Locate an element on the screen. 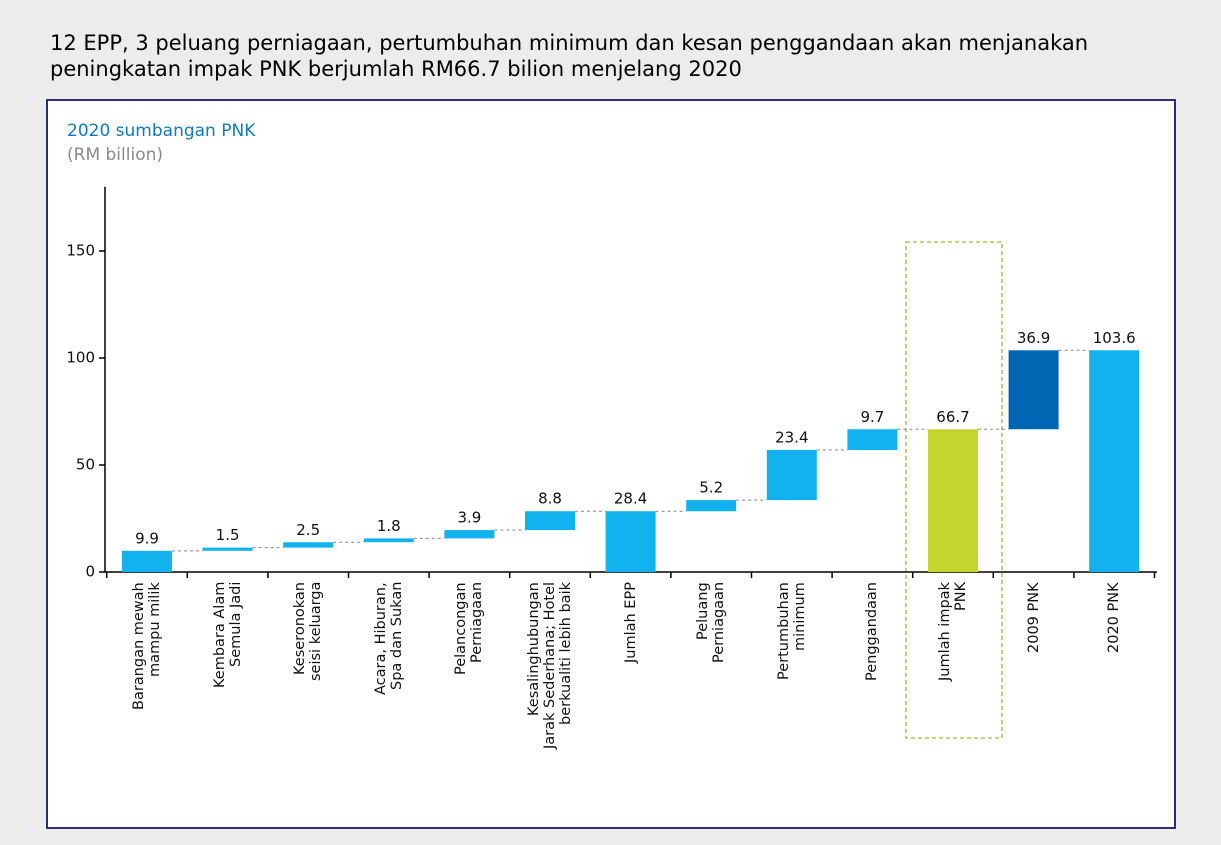 Image resolution: width=1221 pixels, height=845 pixels. value-label: 9.9 is located at coordinates (147, 538).